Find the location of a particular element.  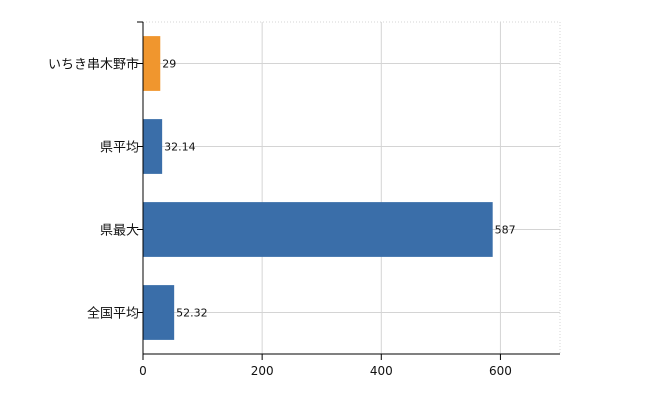

x-tick-label: 600 is located at coordinates (500, 371).